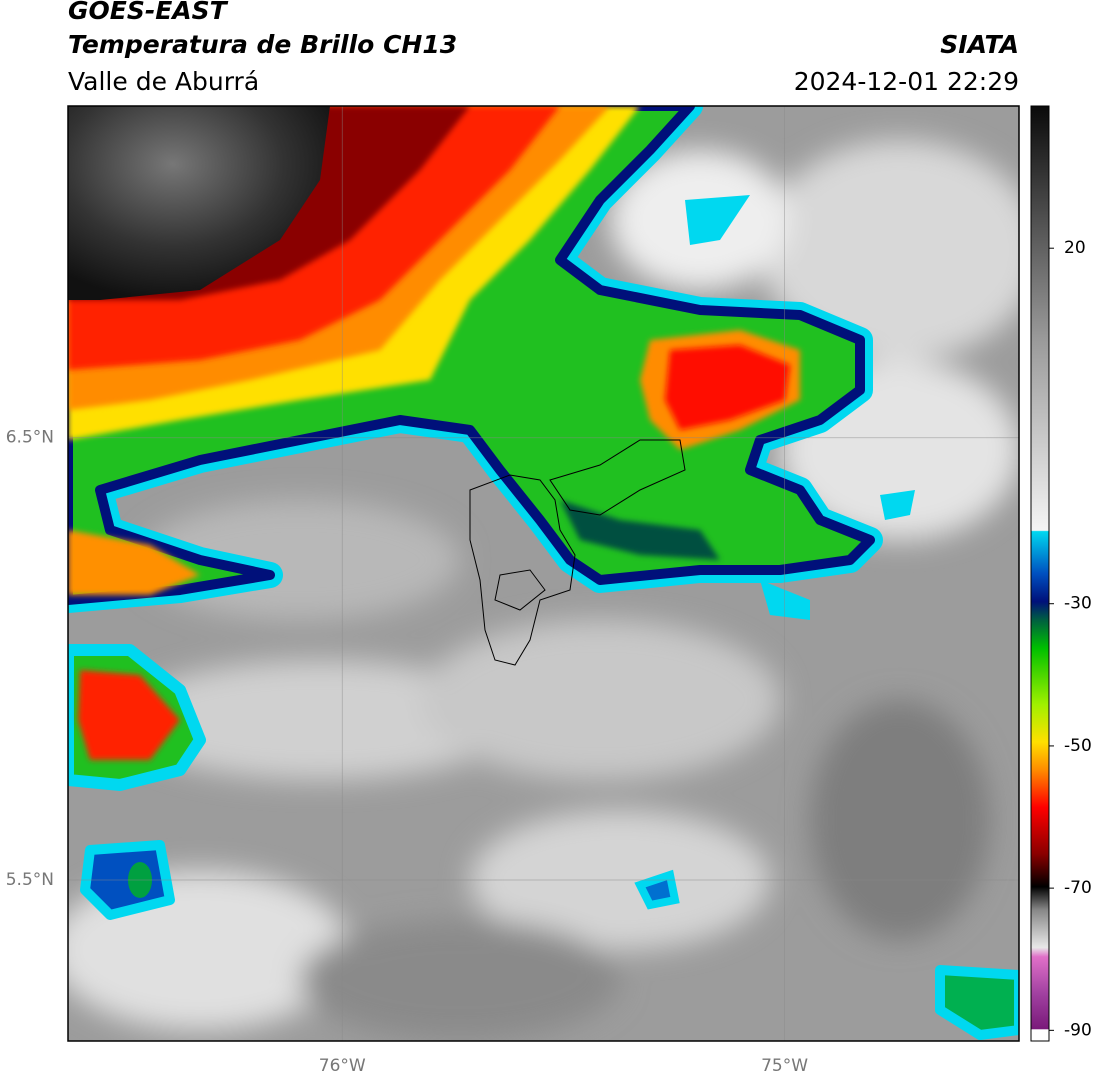 This screenshot has height=1078, width=1094. I want to click on lon-tick-label: 76°W, so click(342, 1066).